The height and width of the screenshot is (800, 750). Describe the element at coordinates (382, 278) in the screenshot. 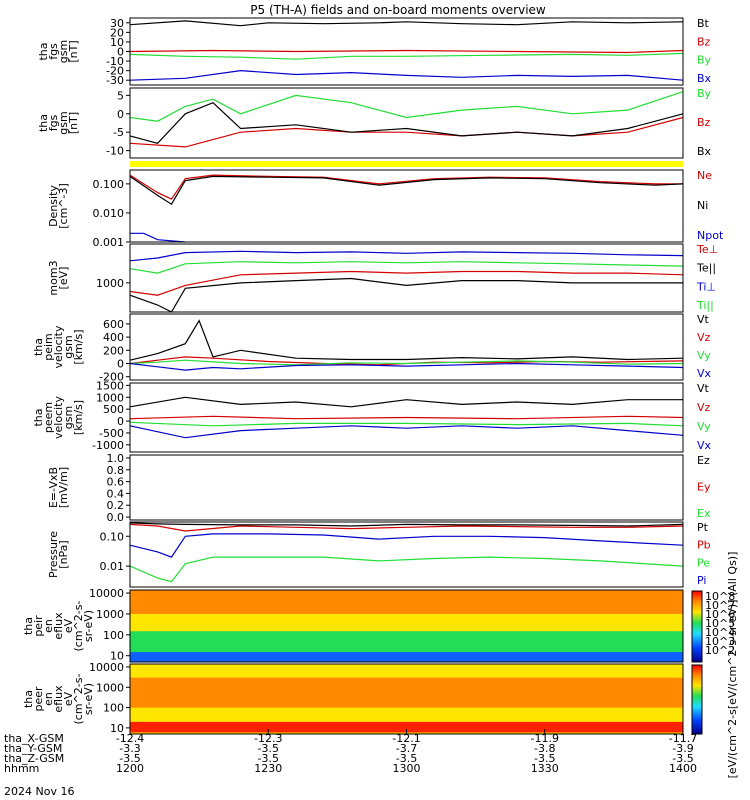

I see `panel-temperature: 1000 mom3[eV] Te⊥ Te|| Ti⊥ Ti||` at that location.